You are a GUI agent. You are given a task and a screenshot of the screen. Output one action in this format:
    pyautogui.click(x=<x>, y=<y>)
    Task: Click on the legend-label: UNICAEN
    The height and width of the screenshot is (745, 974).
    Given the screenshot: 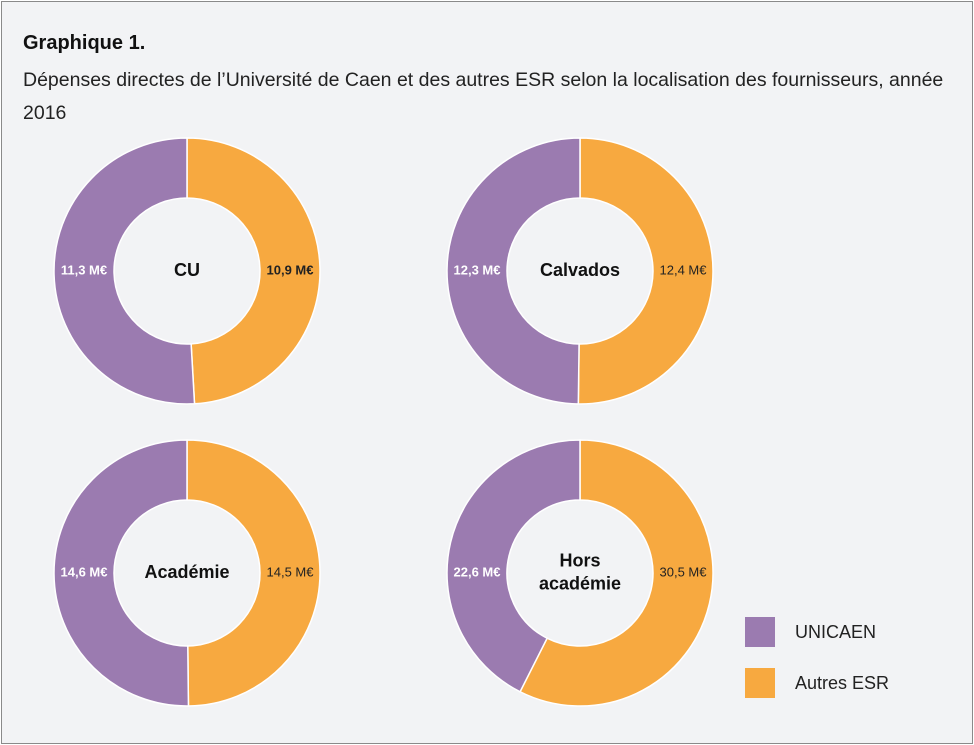 What is the action you would take?
    pyautogui.click(x=835, y=632)
    